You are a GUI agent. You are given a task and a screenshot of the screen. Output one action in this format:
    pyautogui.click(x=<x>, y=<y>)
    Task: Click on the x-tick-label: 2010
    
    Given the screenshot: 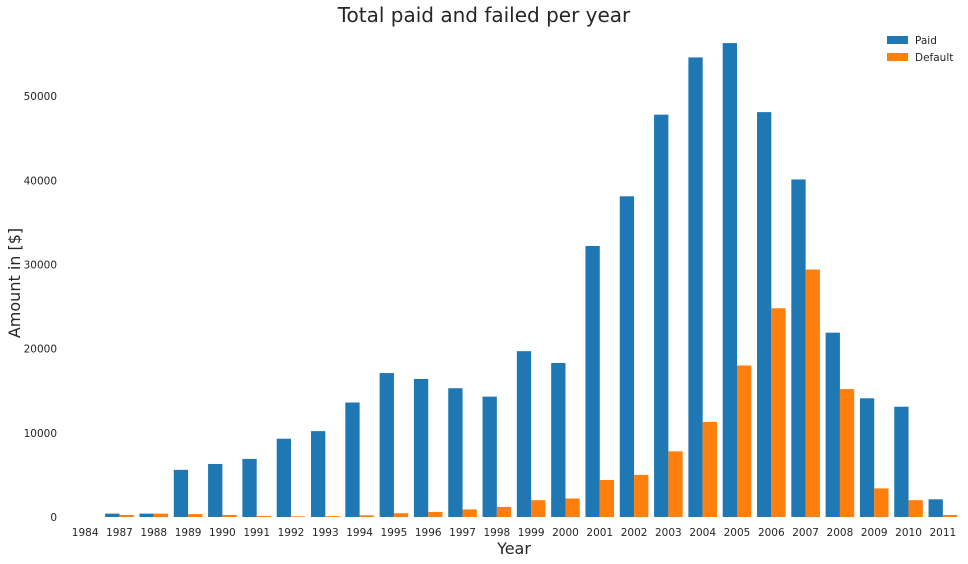 What is the action you would take?
    pyautogui.click(x=908, y=533)
    